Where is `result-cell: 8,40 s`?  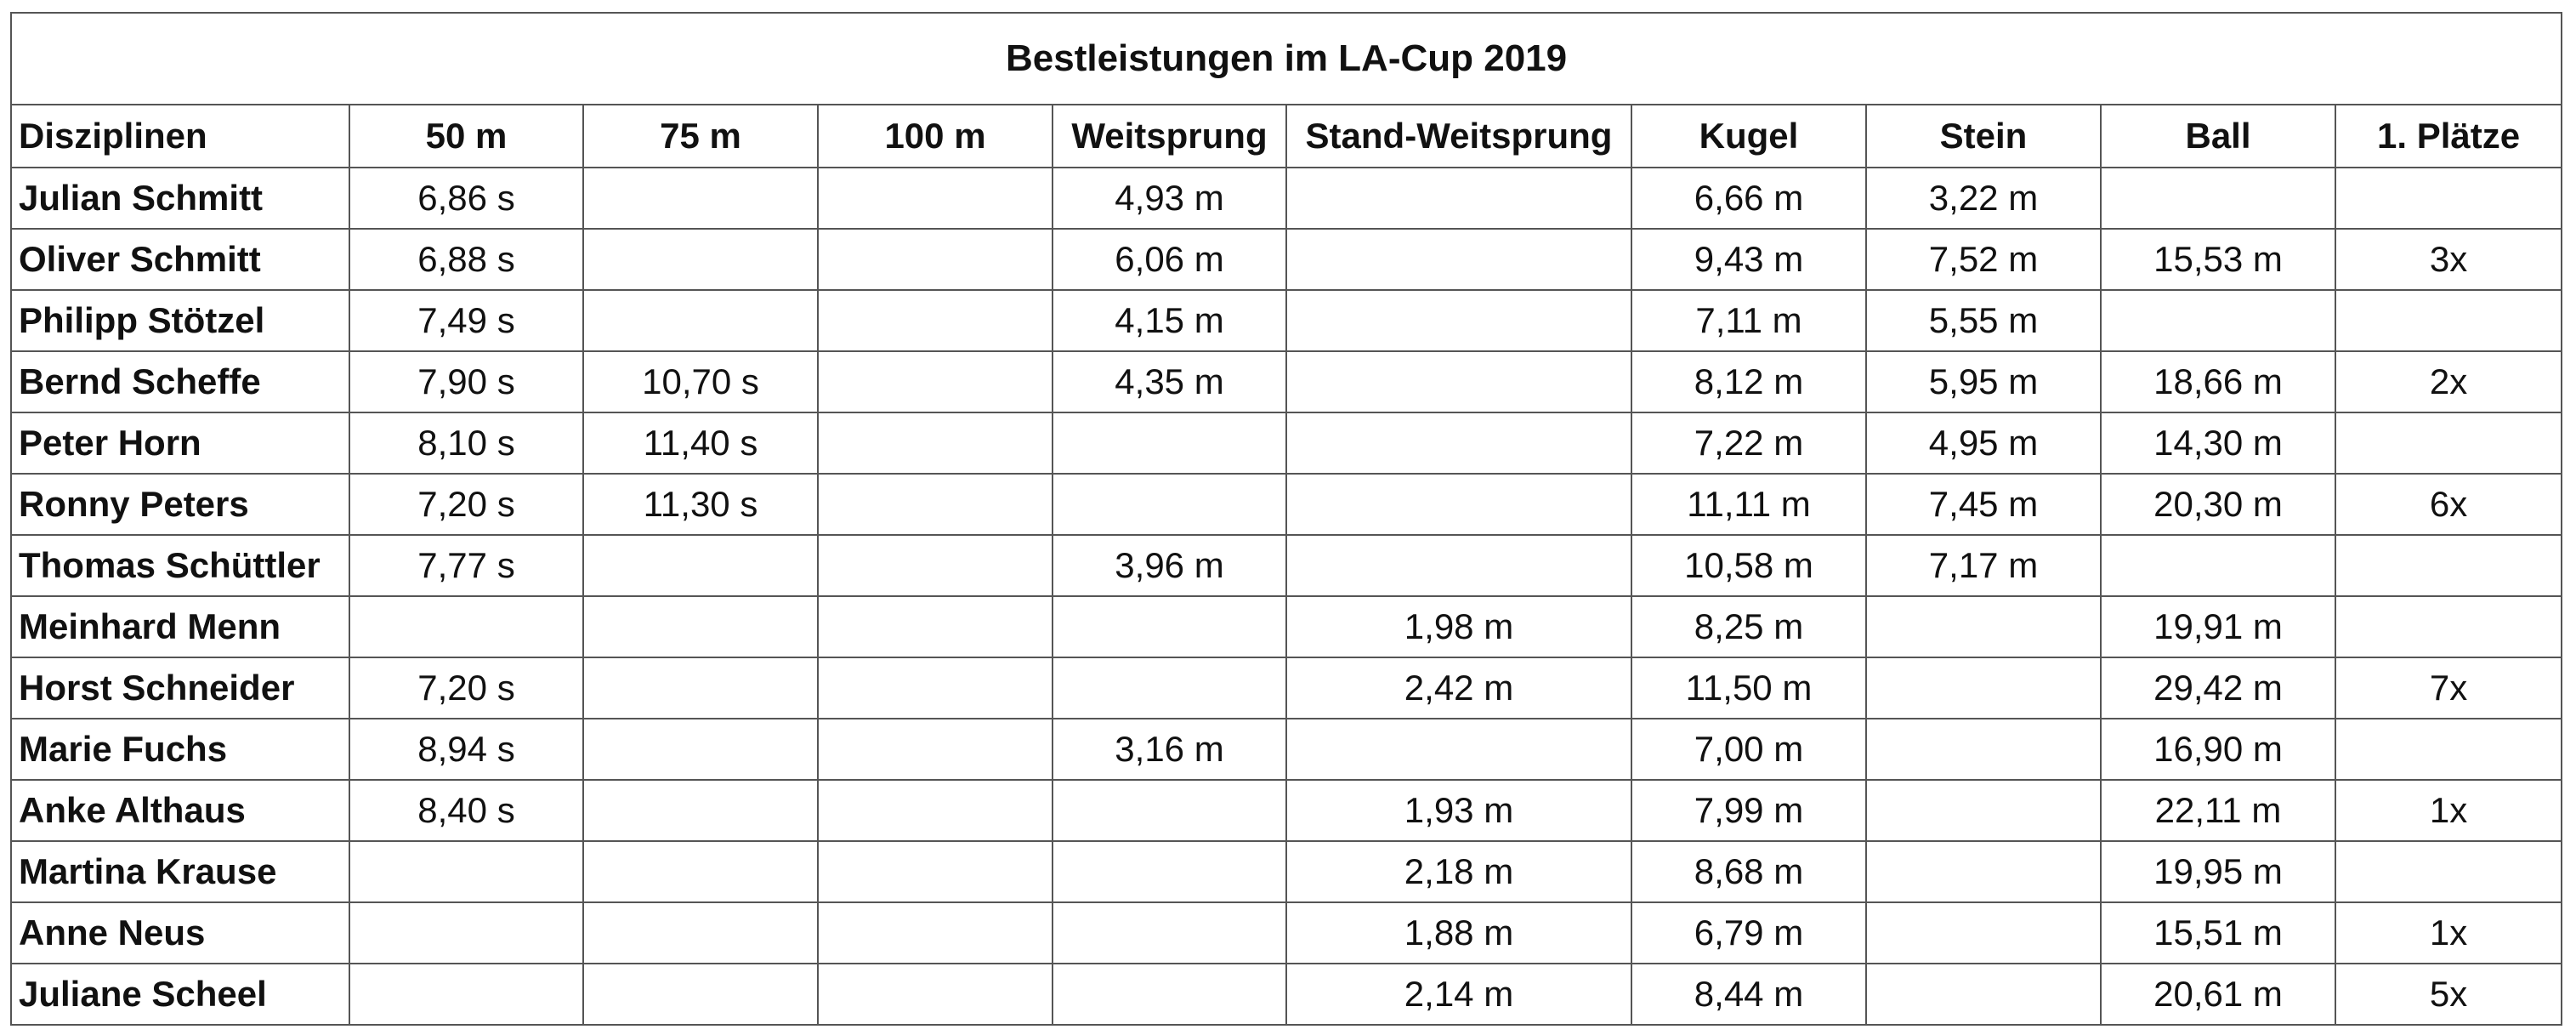 result-cell: 8,40 s is located at coordinates (466, 811).